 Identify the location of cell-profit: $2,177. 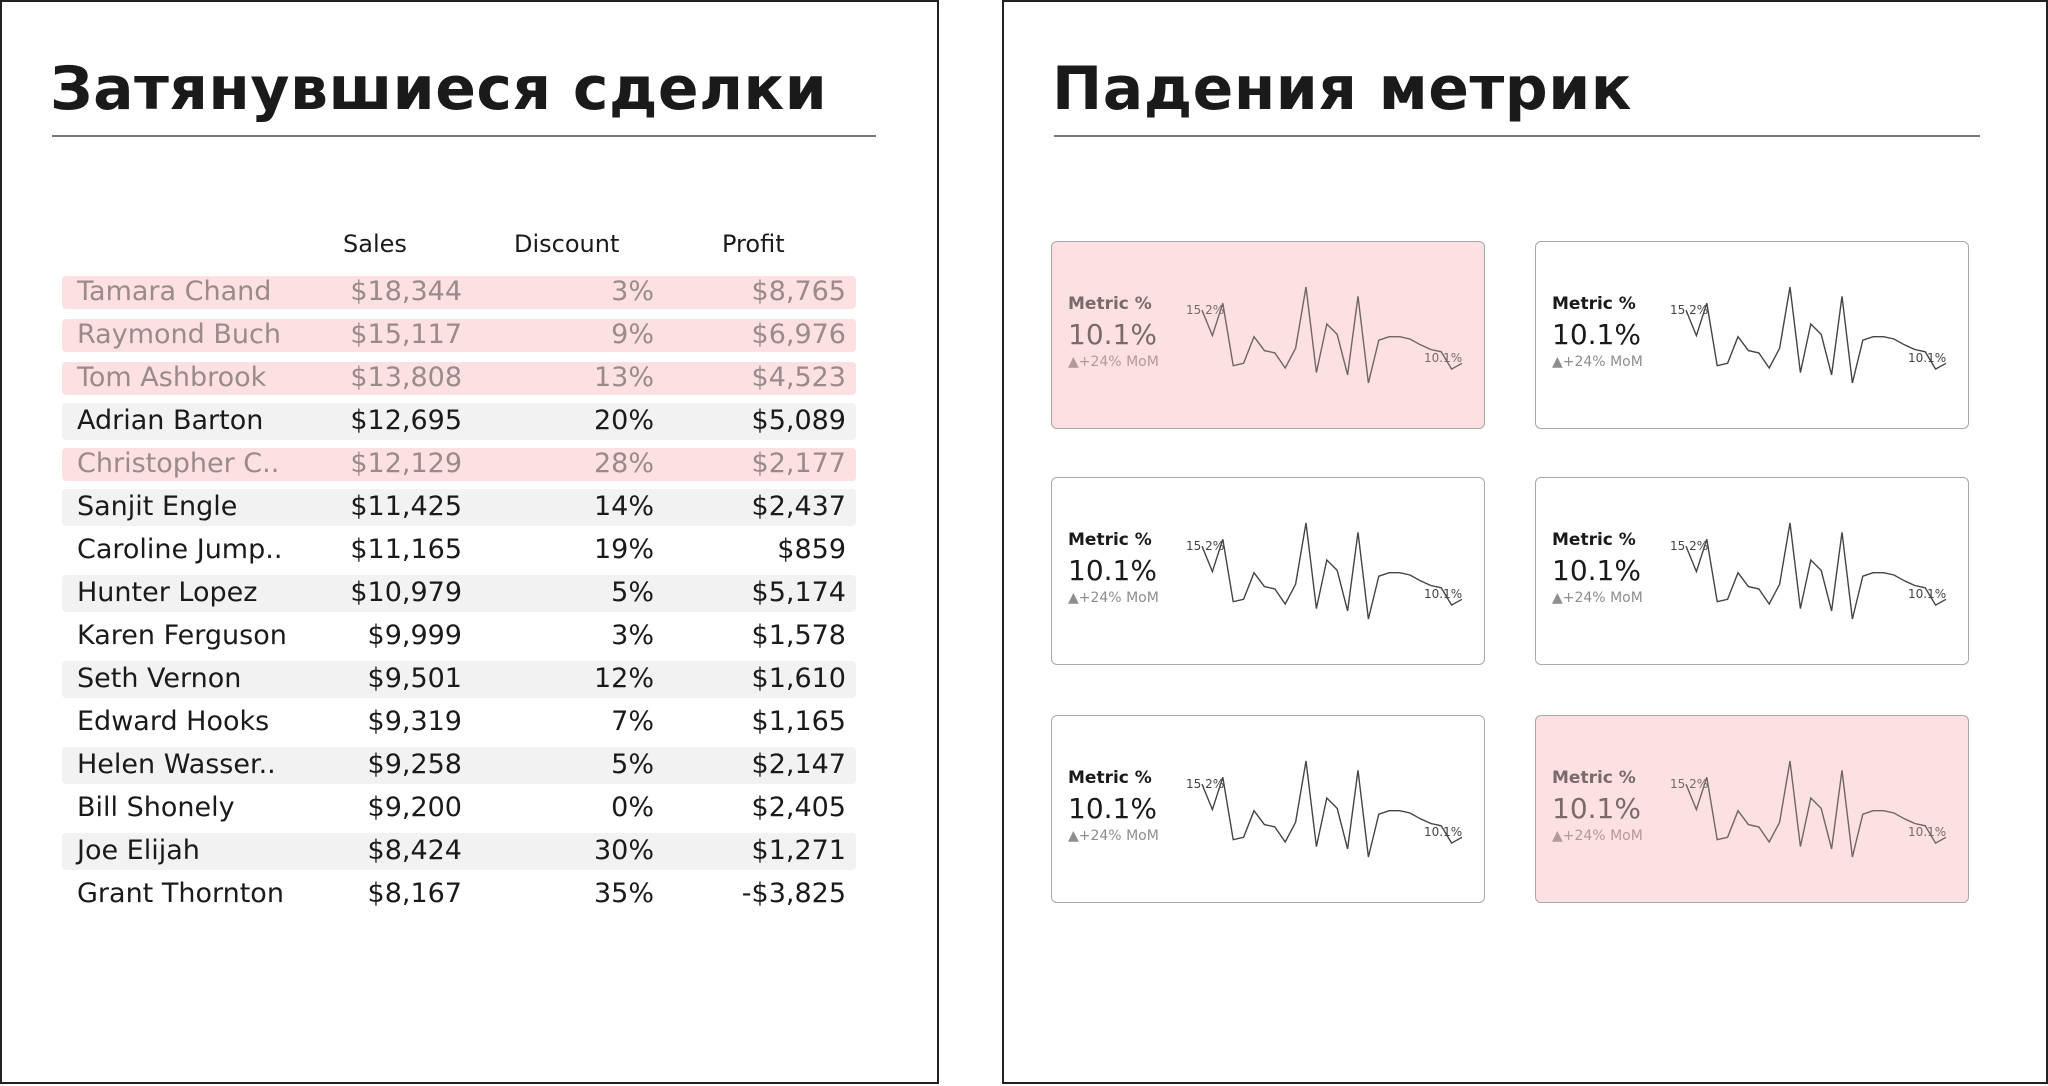
(798, 463).